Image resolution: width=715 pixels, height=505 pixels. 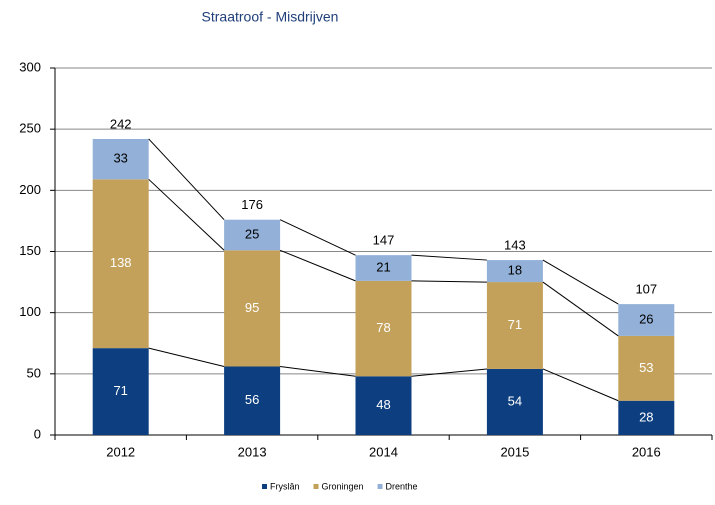 I want to click on data-label: 25, so click(x=252, y=233).